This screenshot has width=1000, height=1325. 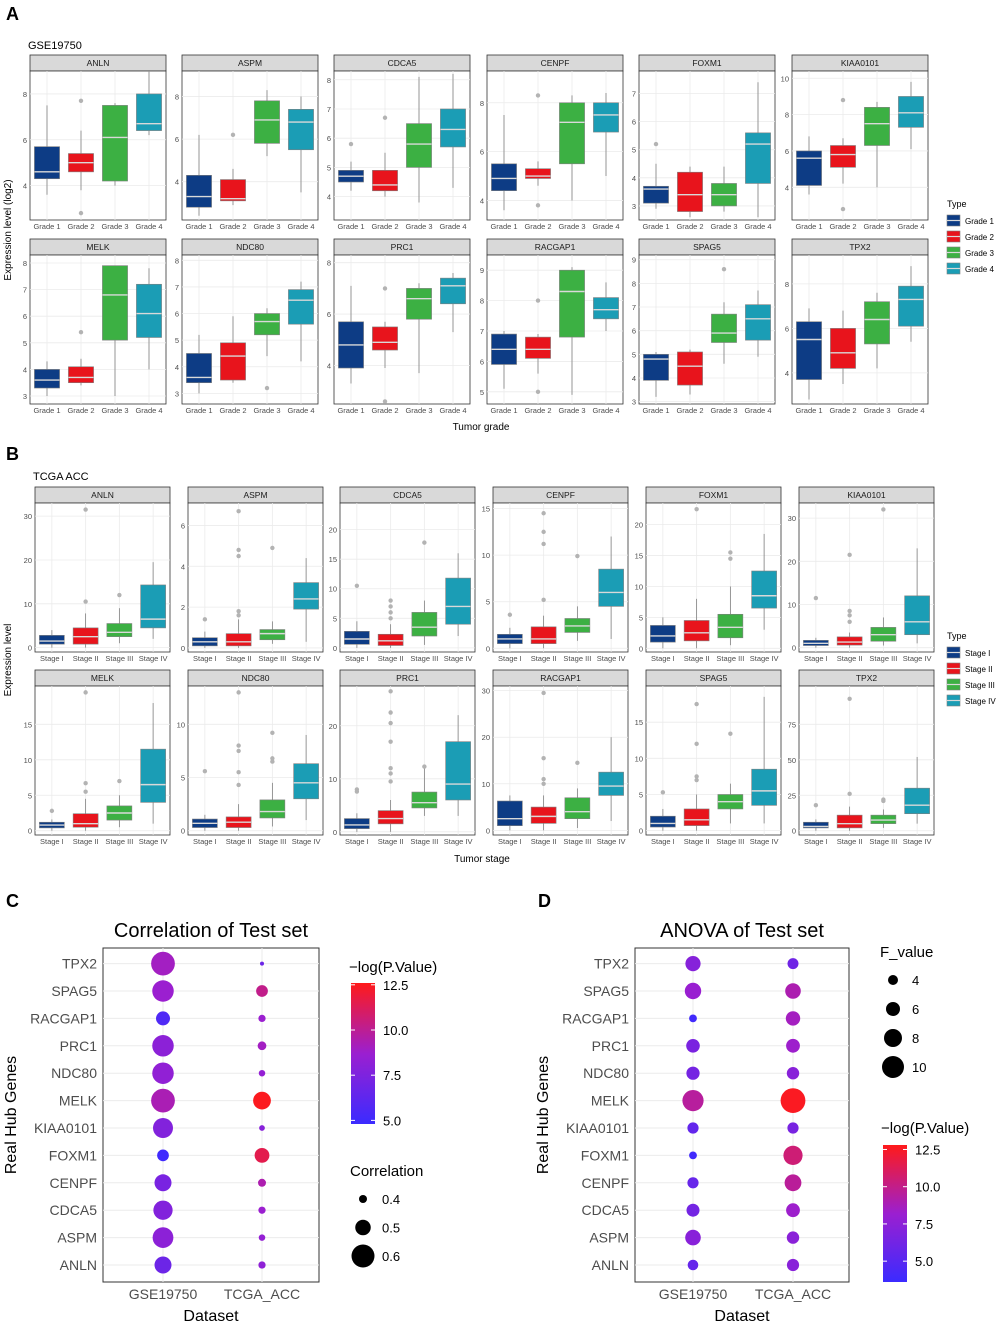 What do you see at coordinates (927, 1187) in the screenshot?
I see `color-bar-label: 10.0` at bounding box center [927, 1187].